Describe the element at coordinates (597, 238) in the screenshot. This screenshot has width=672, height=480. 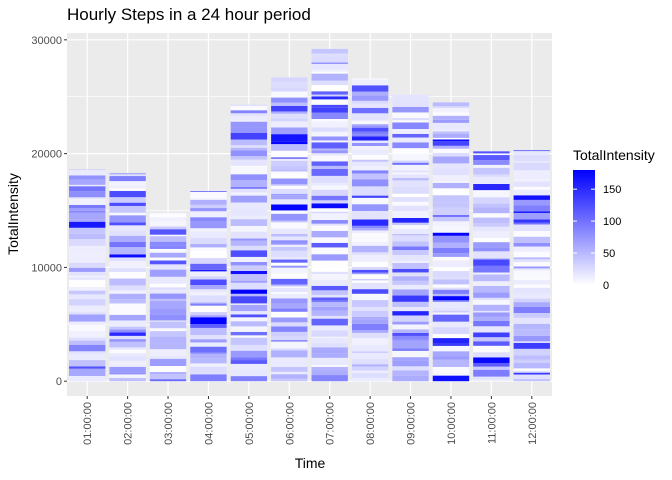
I see `legend-ticks: 0 50 100 150` at that location.